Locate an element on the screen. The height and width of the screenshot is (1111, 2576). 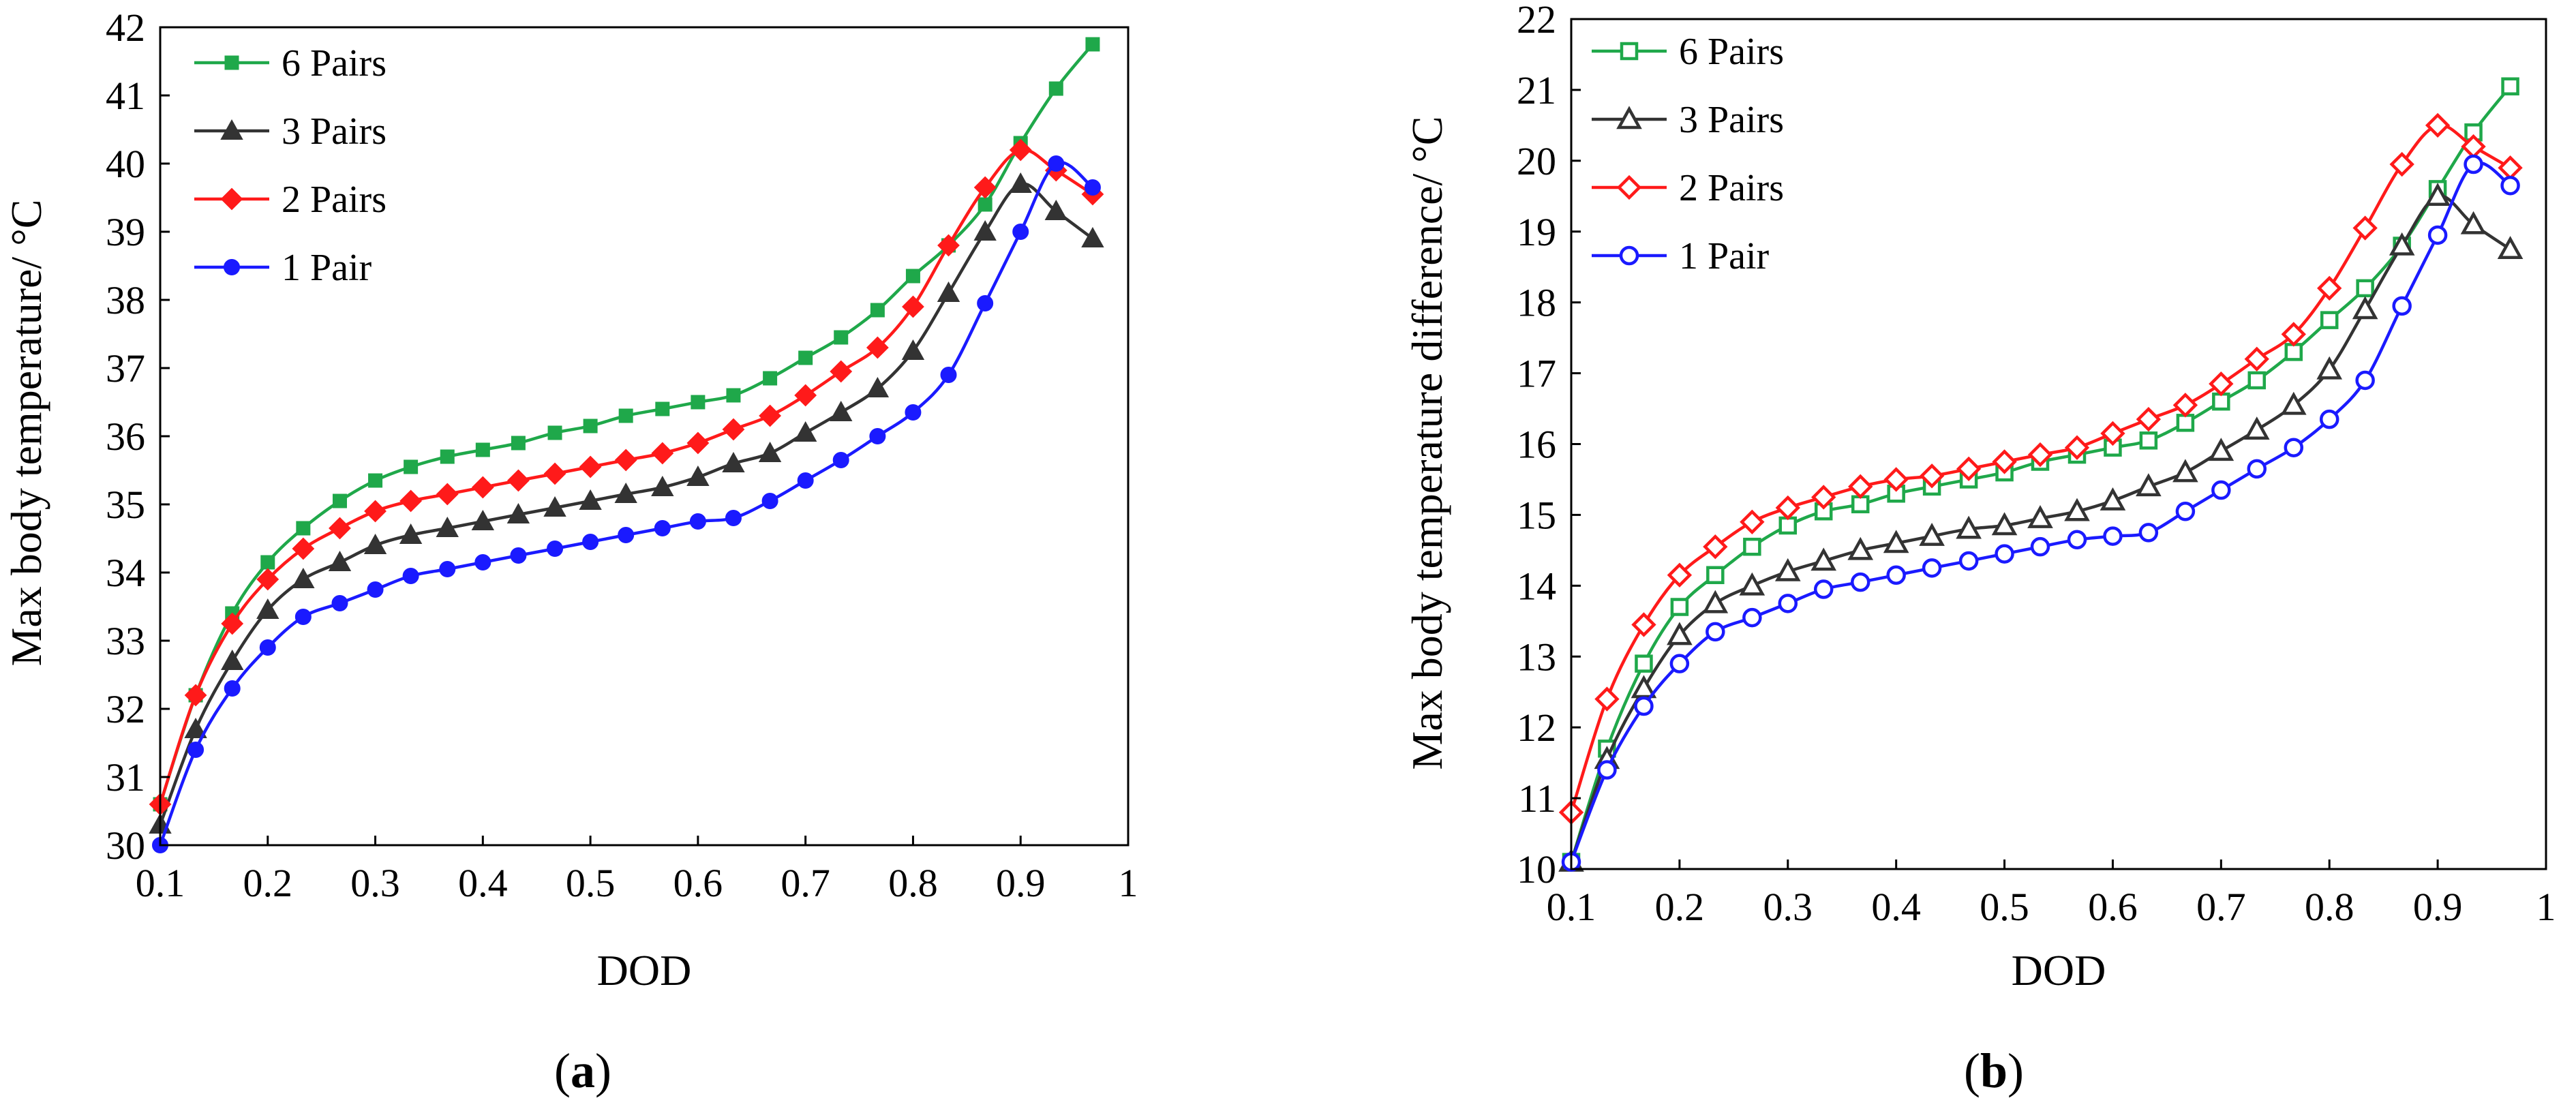
chart-b-ytick-label: 20 is located at coordinates (1537, 161).